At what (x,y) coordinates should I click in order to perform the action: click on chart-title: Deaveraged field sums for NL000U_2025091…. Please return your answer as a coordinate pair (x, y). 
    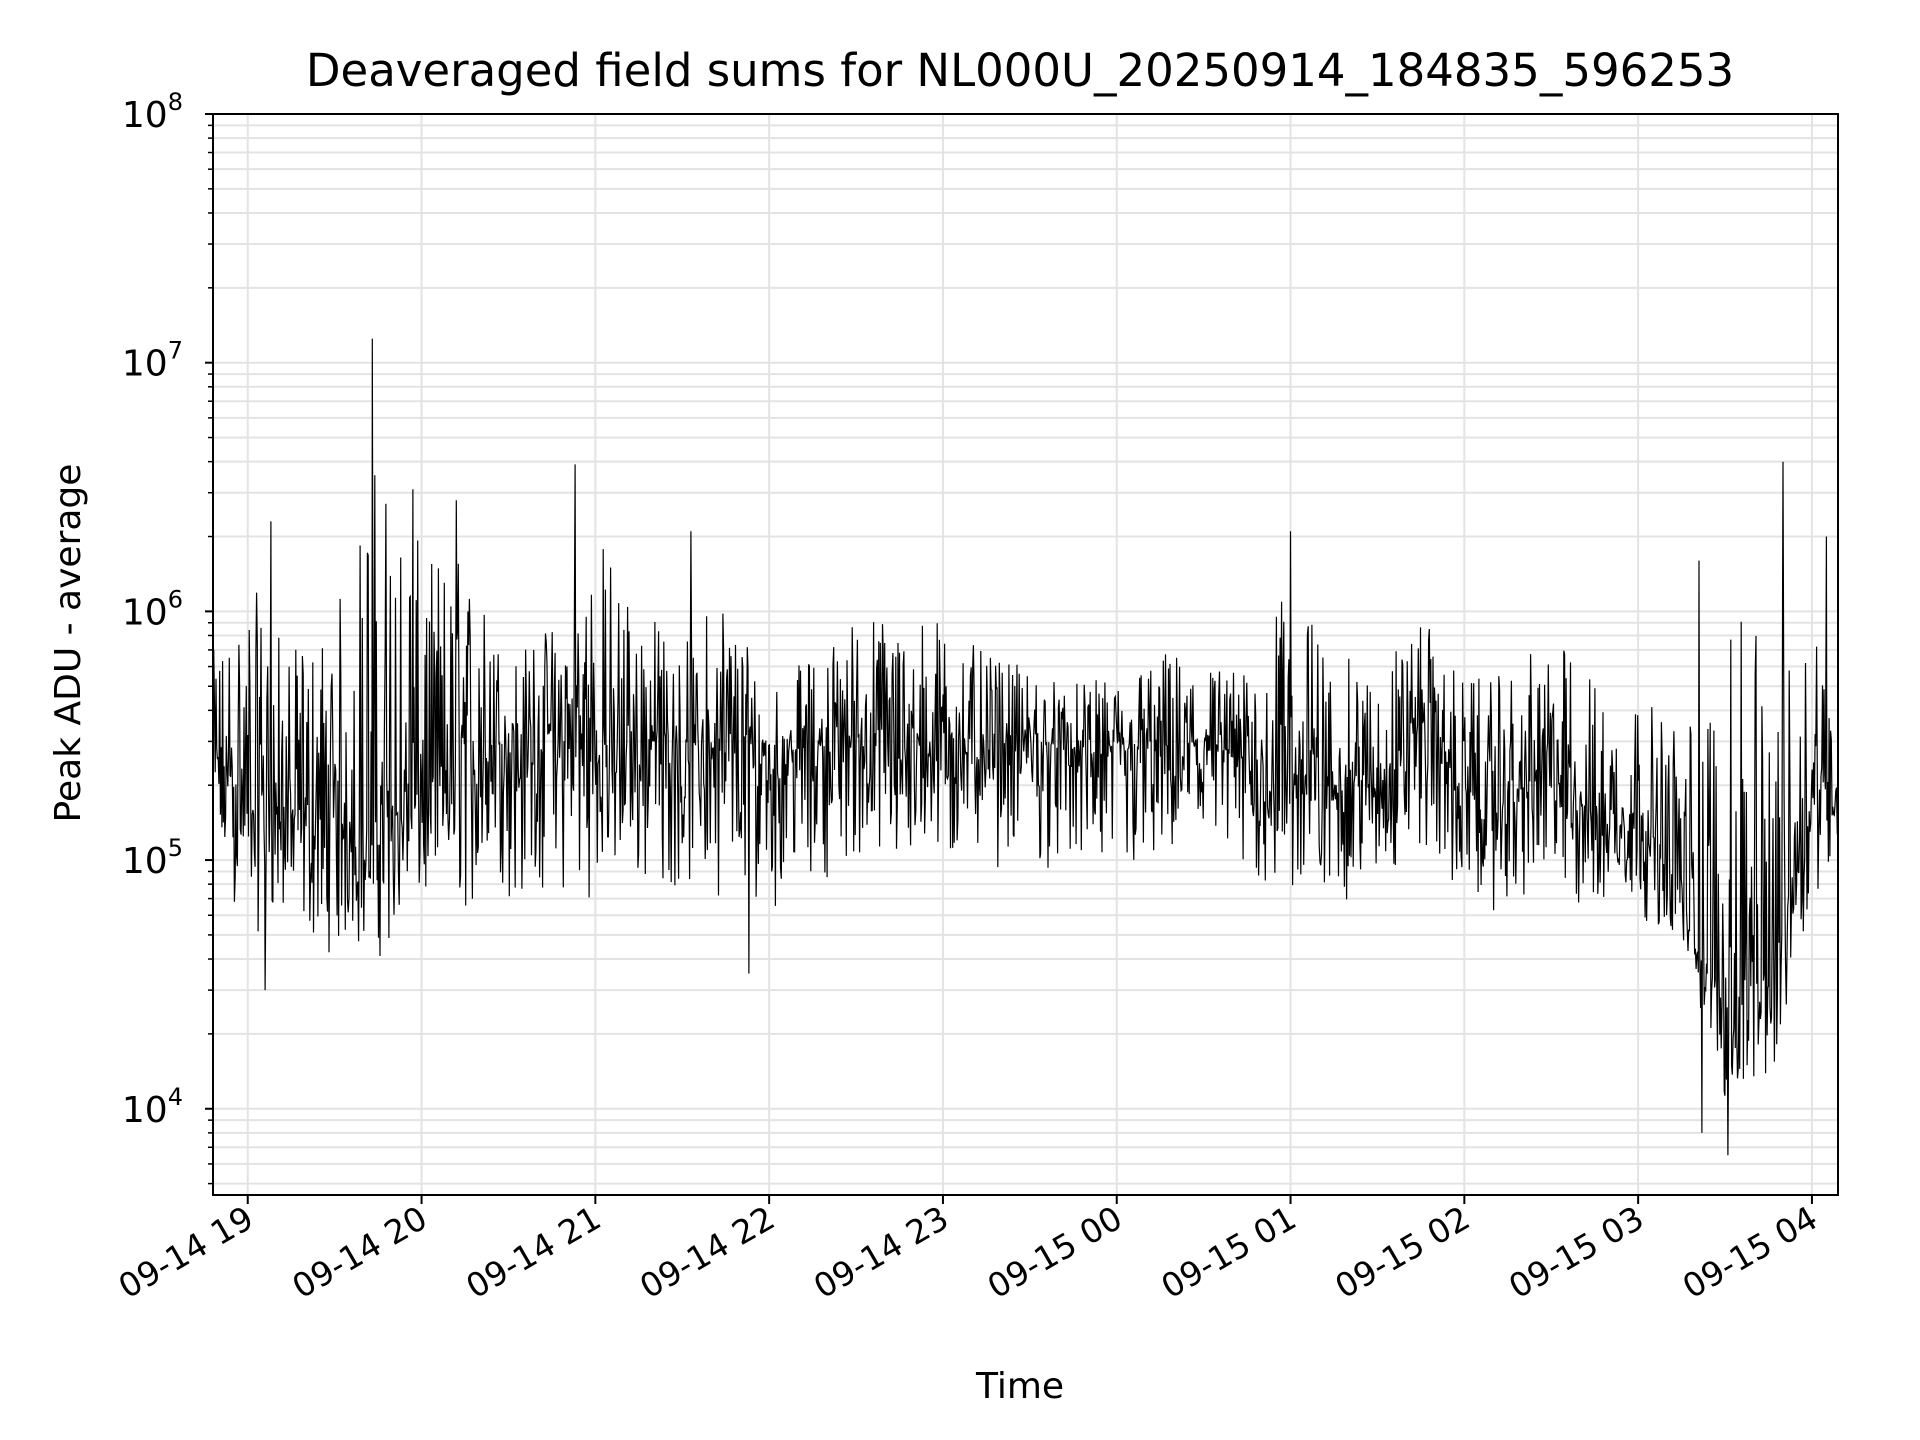
    Looking at the image, I should click on (1020, 70).